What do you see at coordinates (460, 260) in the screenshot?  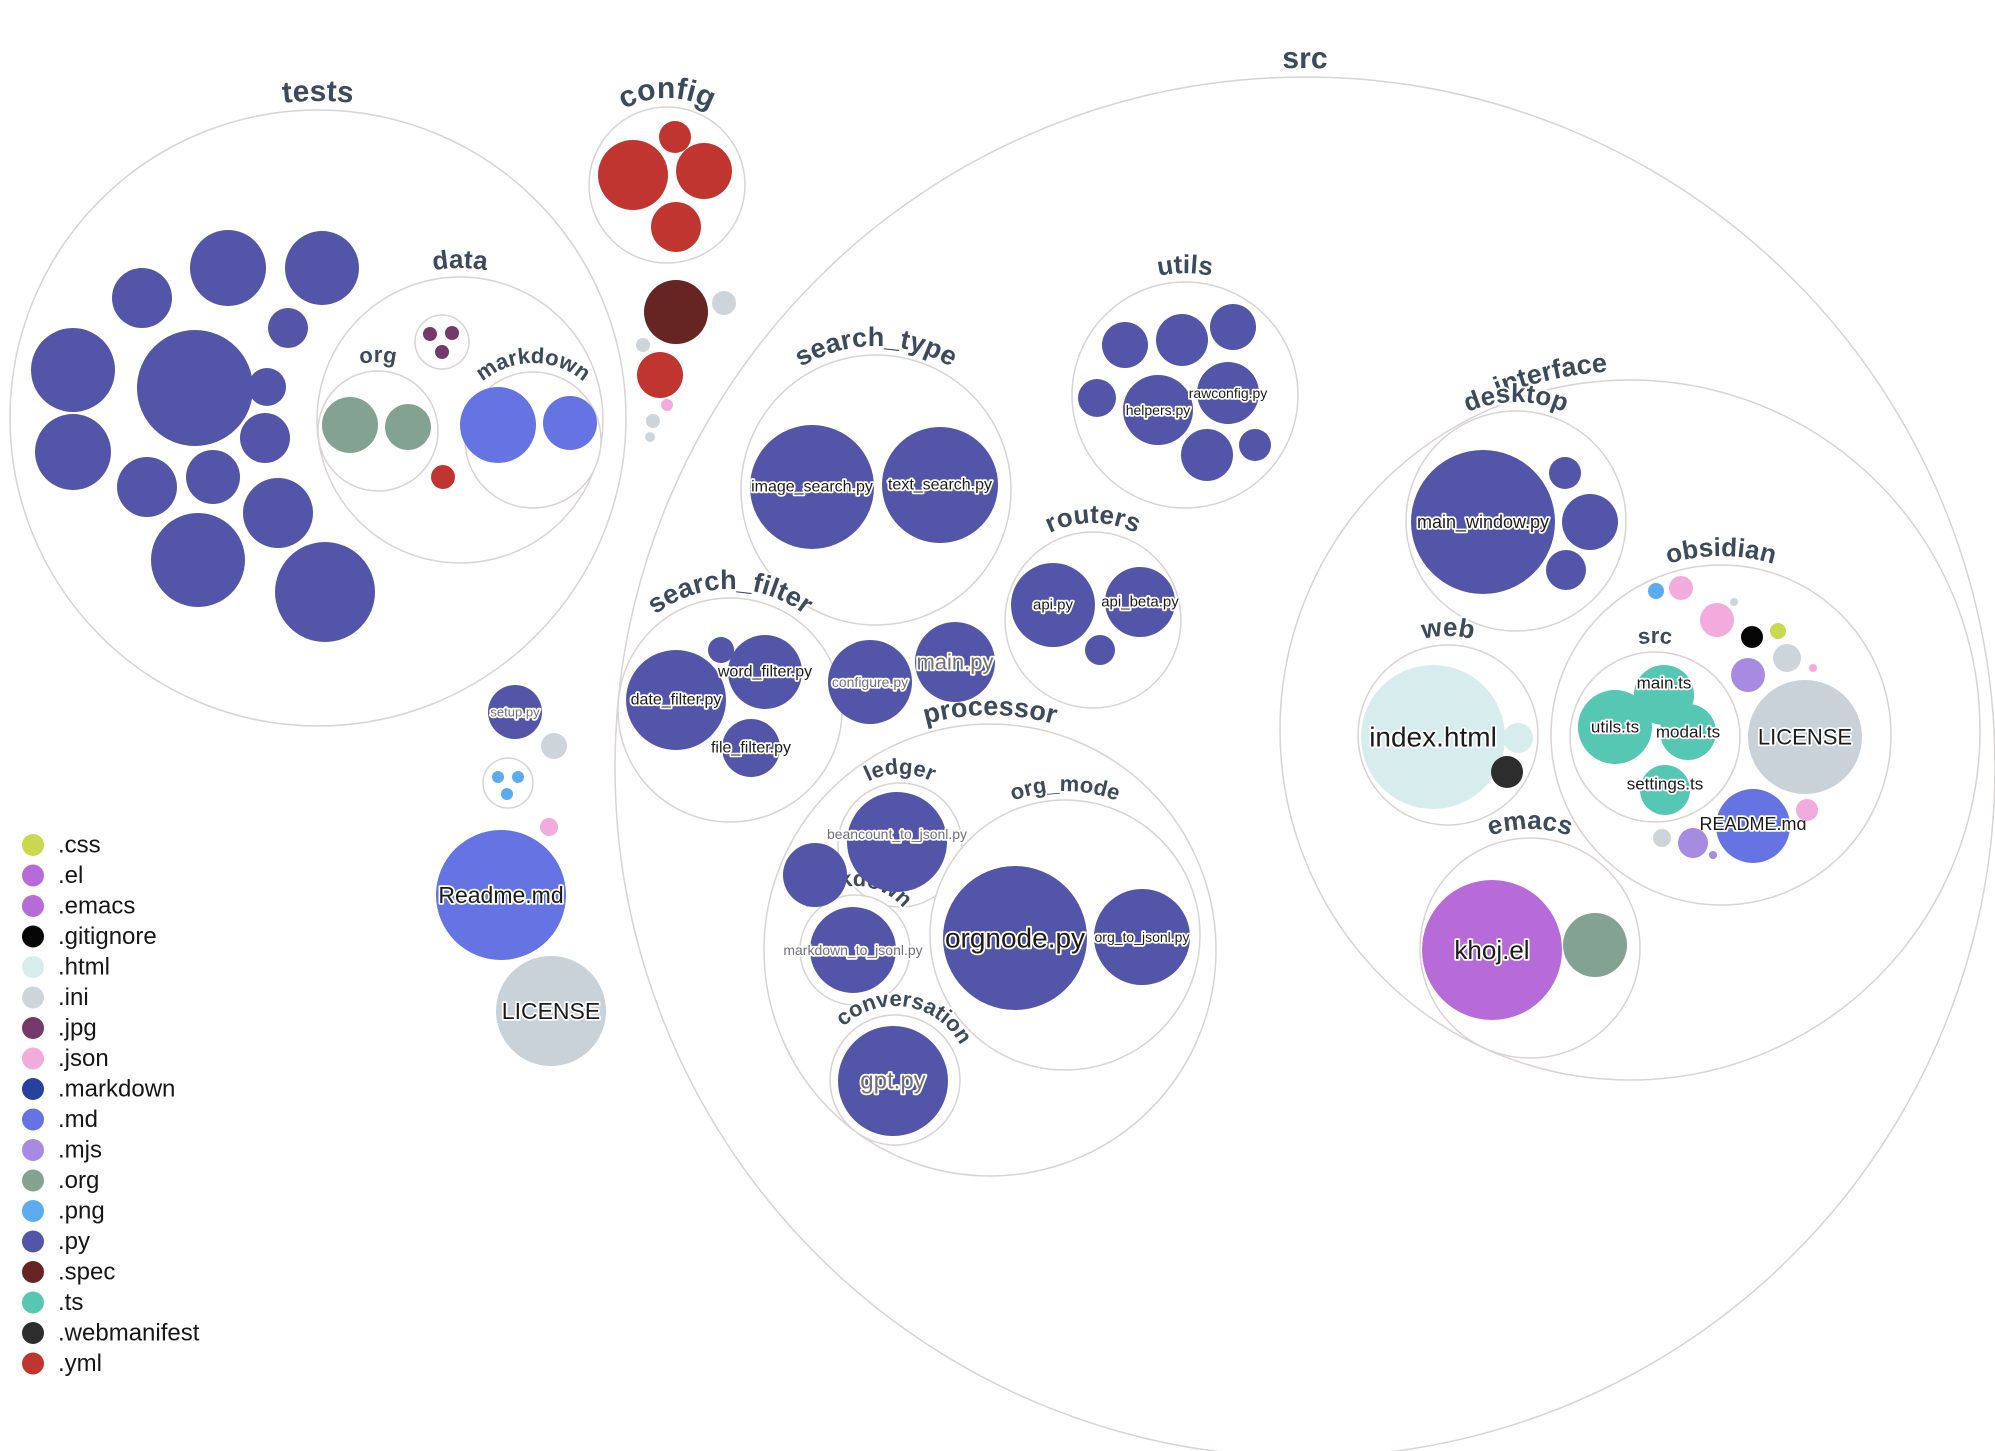 I see `folder-label-data: data` at bounding box center [460, 260].